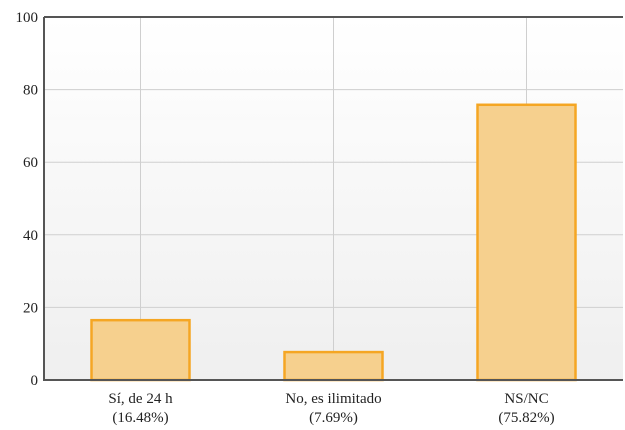 The width and height of the screenshot is (625, 430). I want to click on x-category-percent-label: (7.69%), so click(333, 418).